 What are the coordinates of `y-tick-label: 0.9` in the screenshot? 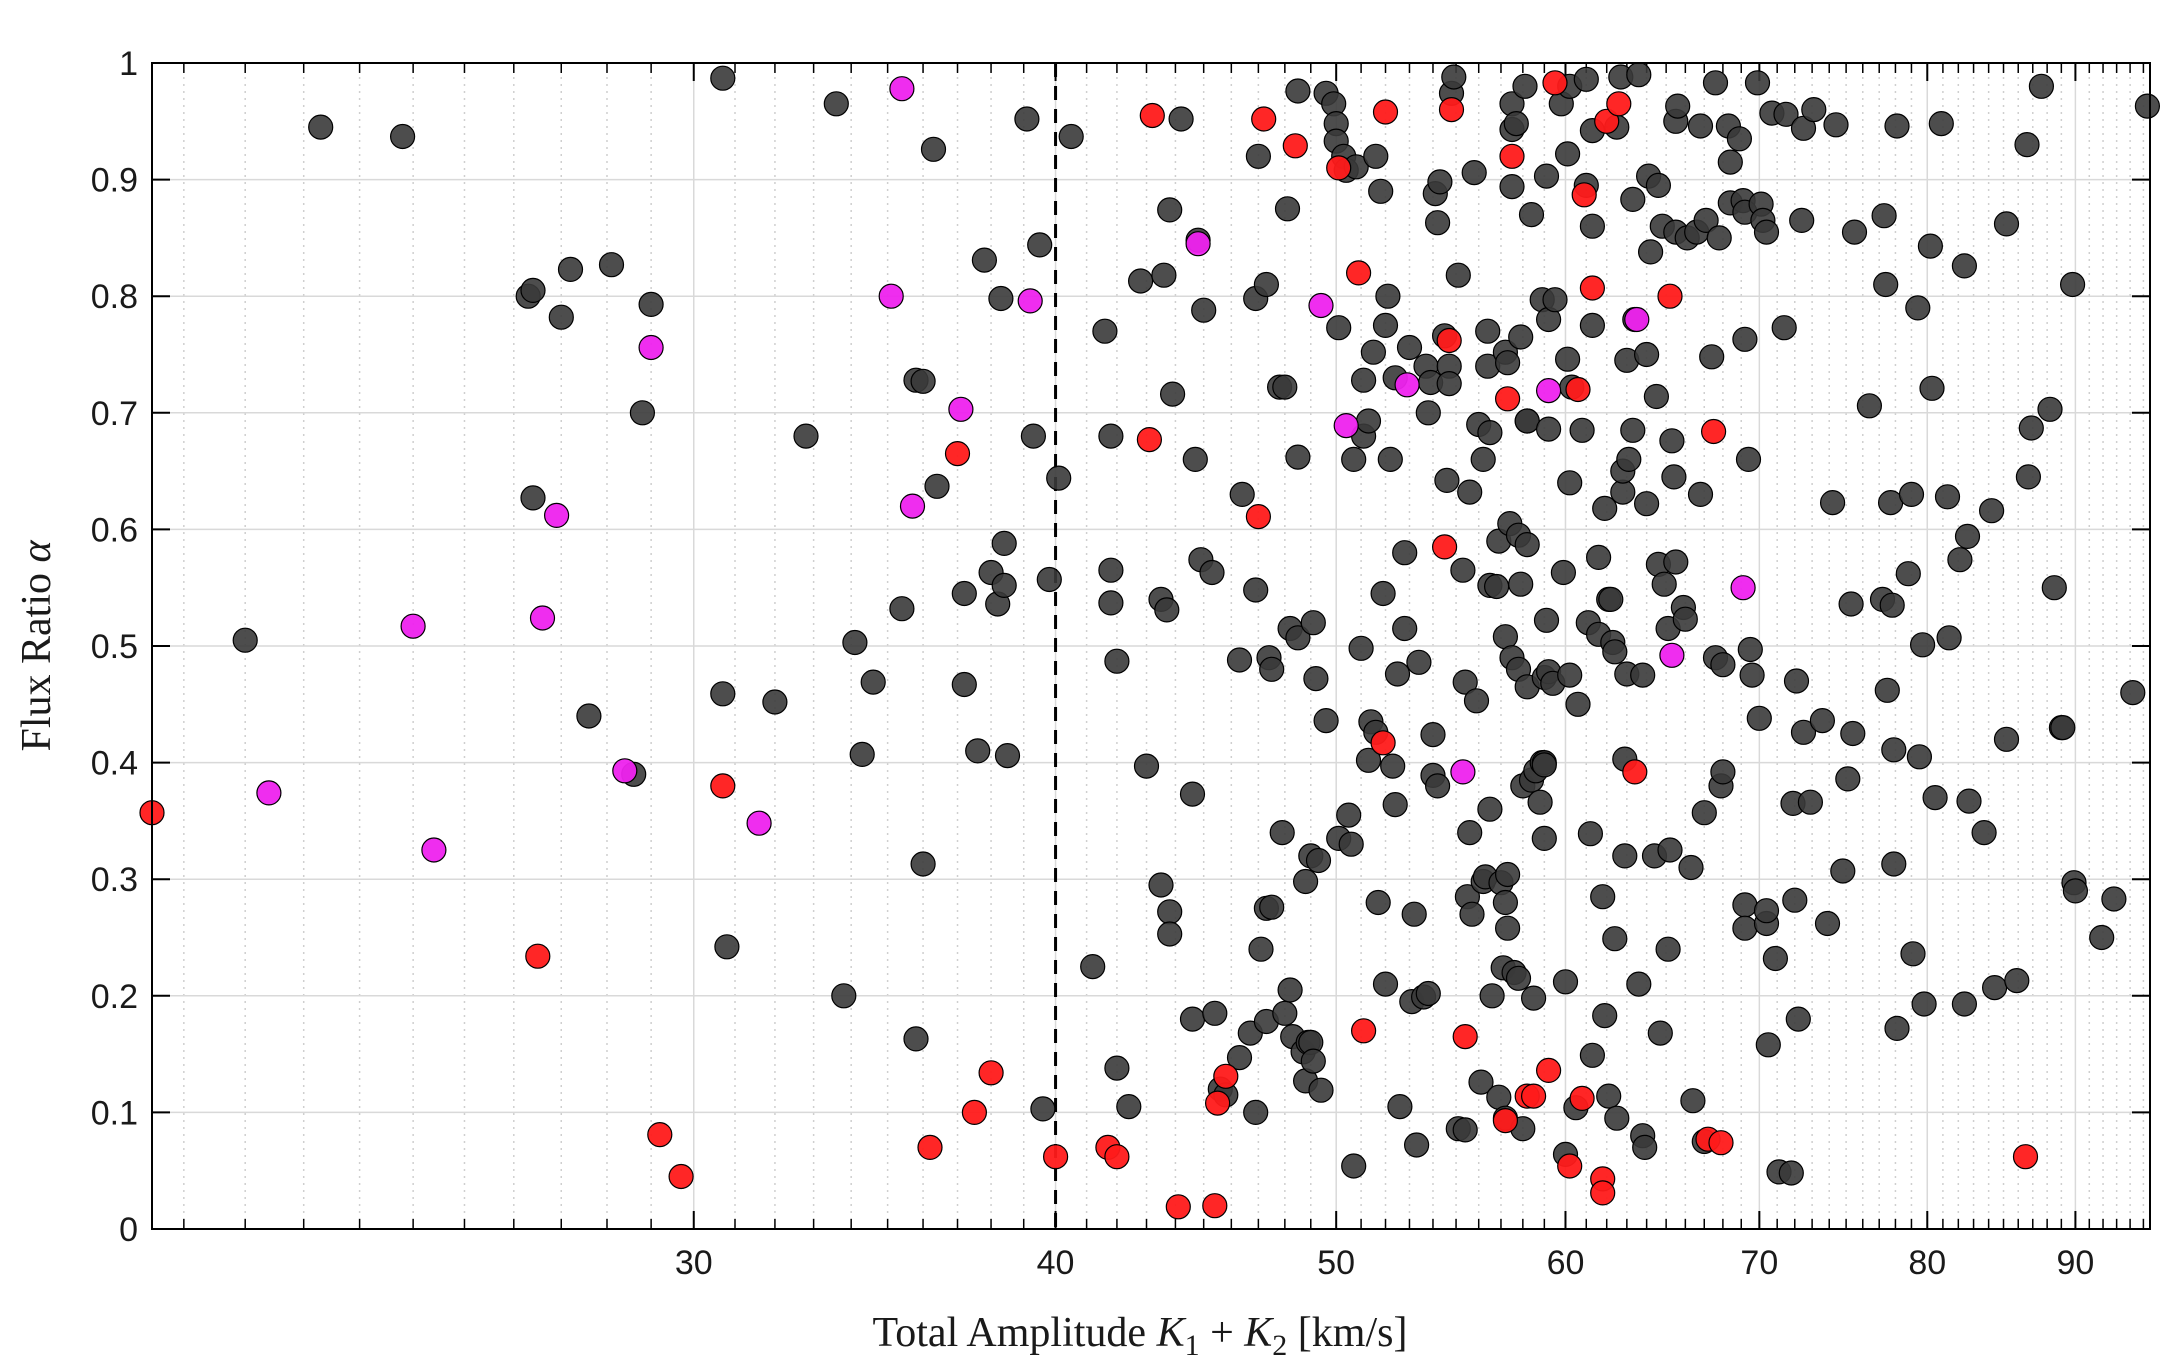 It's located at (114, 181).